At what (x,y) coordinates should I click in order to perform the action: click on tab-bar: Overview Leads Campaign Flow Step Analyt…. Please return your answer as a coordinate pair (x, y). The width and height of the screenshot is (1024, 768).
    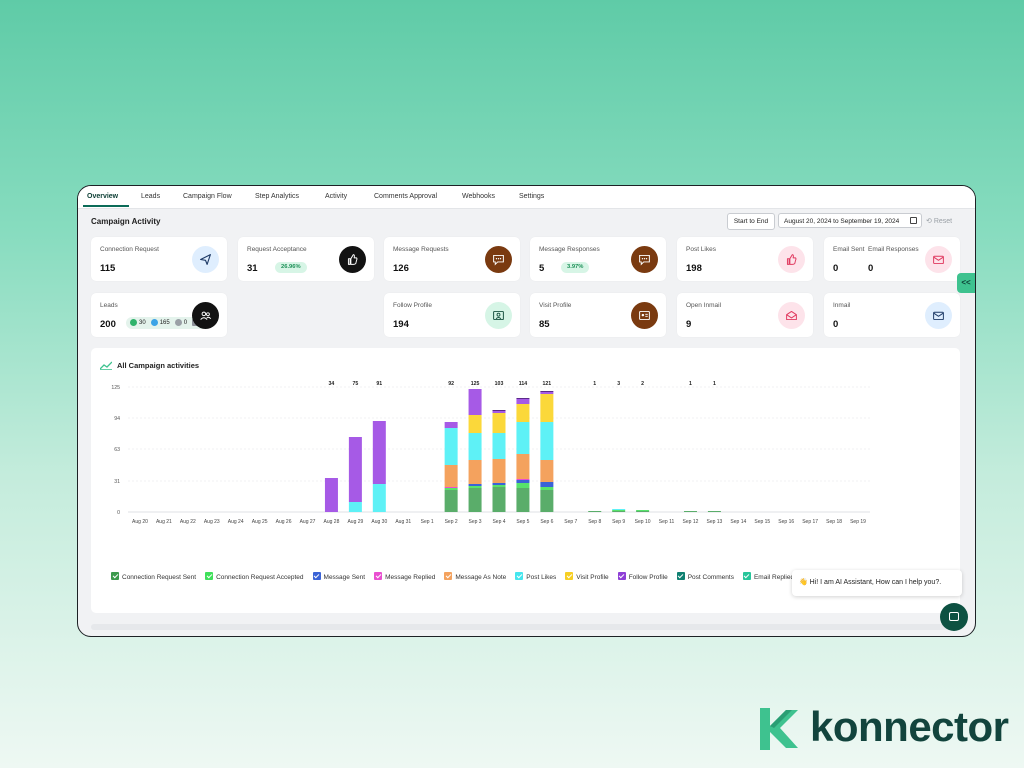
    Looking at the image, I should click on (526, 197).